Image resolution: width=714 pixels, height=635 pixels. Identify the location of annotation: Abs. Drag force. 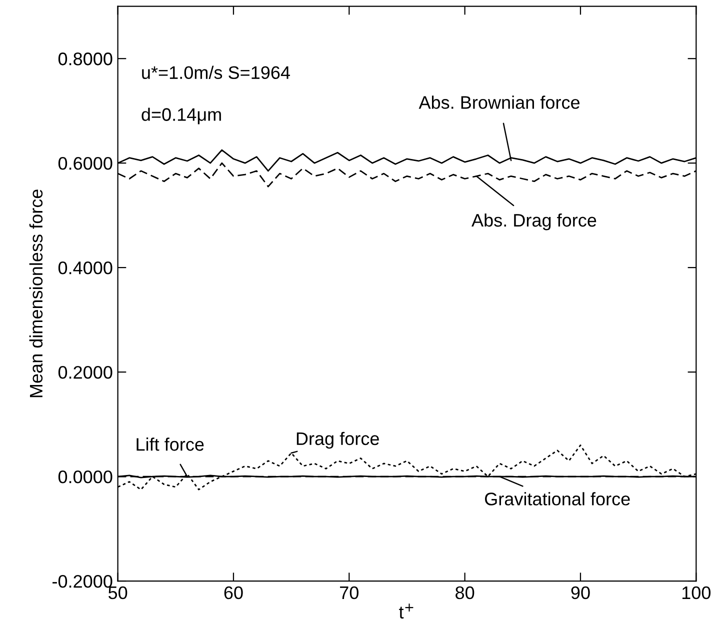
(534, 221).